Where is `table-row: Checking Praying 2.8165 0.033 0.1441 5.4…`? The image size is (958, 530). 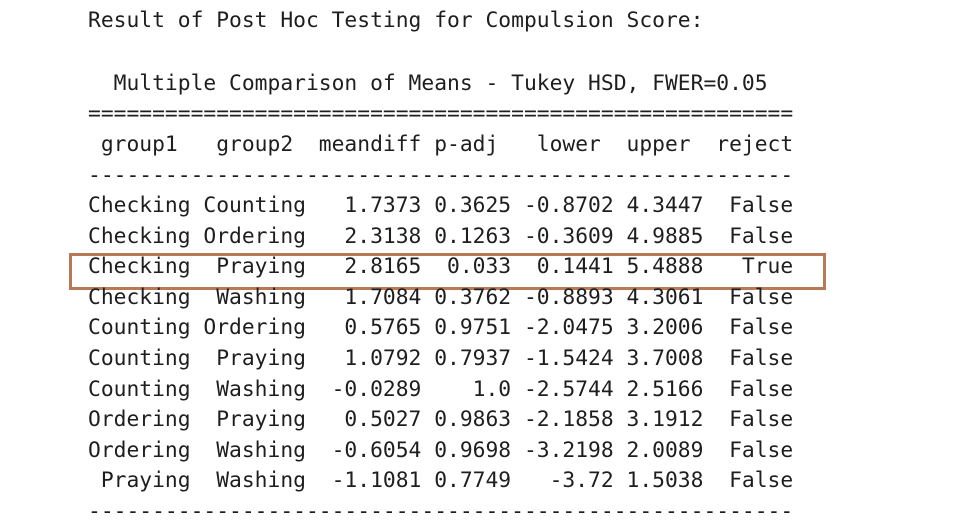
table-row: Checking Praying 2.8165 0.033 0.1441 5.4… is located at coordinates (441, 267).